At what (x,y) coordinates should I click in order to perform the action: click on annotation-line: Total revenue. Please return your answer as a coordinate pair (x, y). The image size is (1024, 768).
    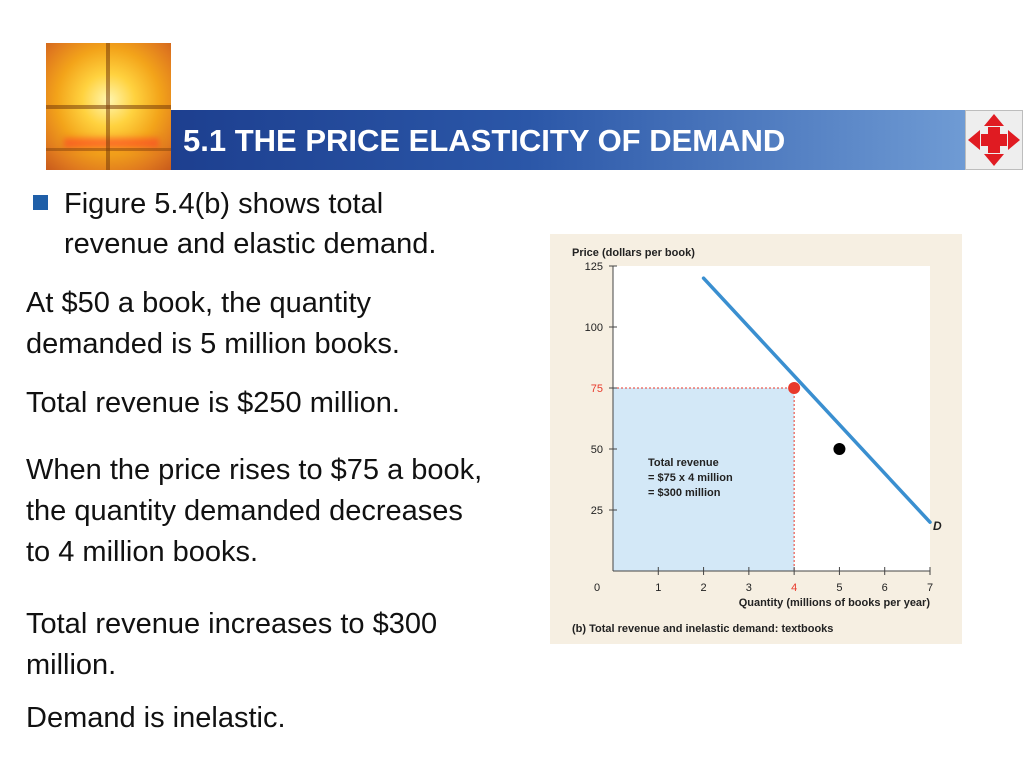
    Looking at the image, I should click on (683, 463).